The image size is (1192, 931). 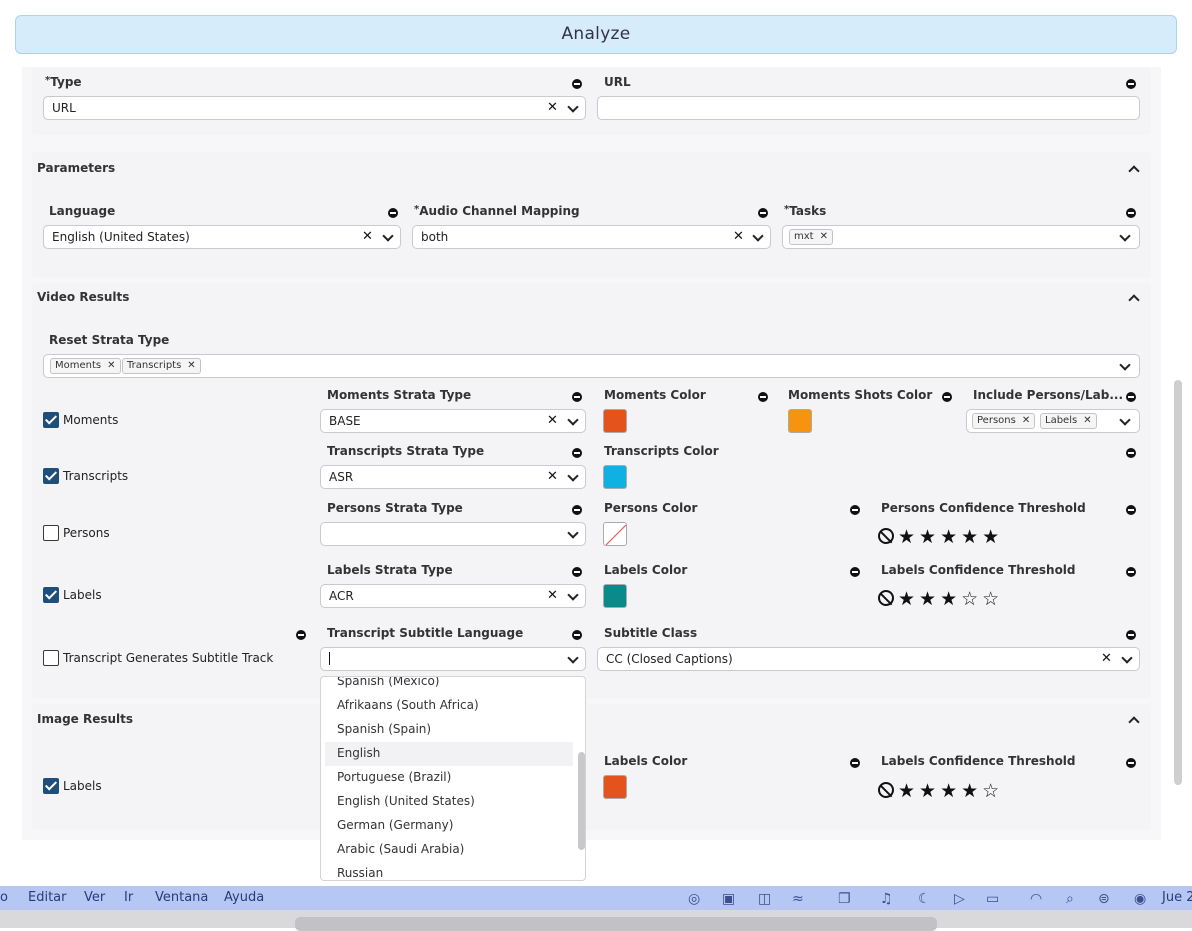 What do you see at coordinates (800, 421) in the screenshot?
I see `moments-shots-color-swatch` at bounding box center [800, 421].